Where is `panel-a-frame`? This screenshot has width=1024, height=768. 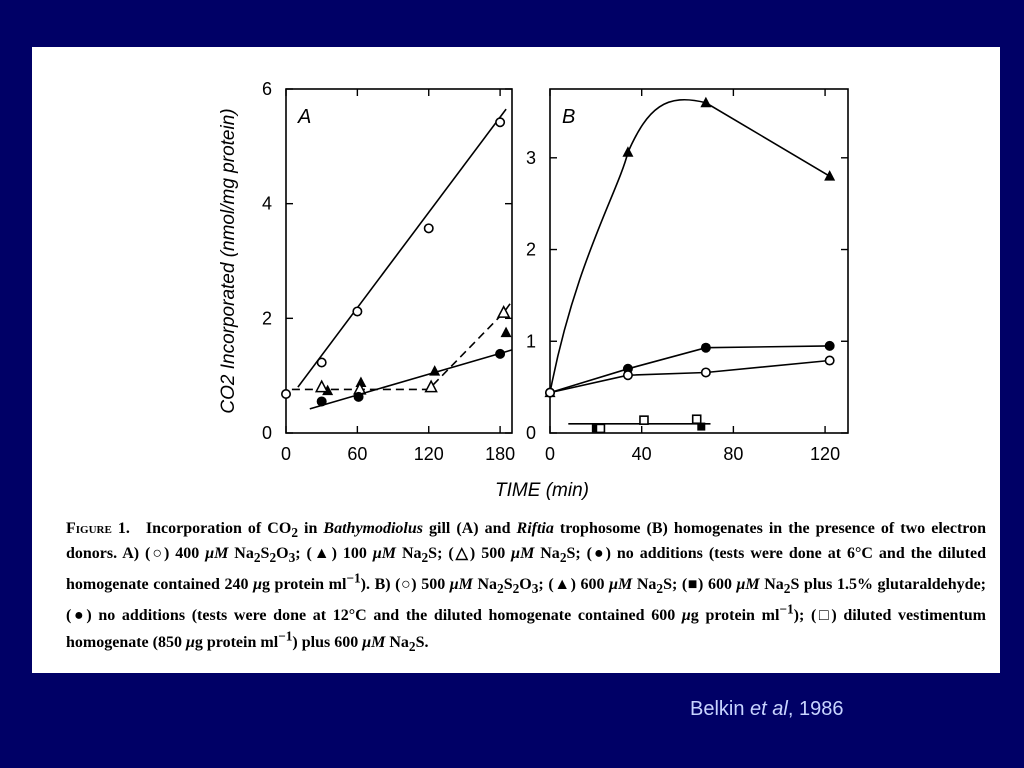 panel-a-frame is located at coordinates (399, 261).